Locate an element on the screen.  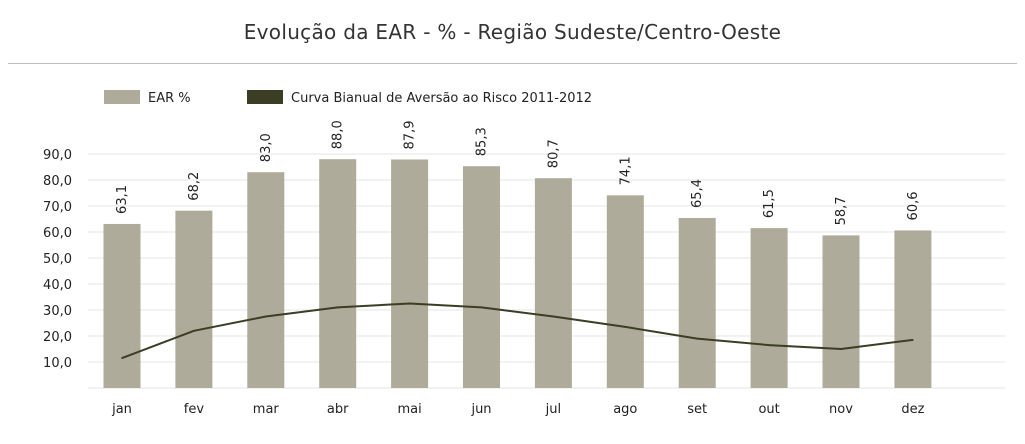
risk-curve-line is located at coordinates (517, 331).